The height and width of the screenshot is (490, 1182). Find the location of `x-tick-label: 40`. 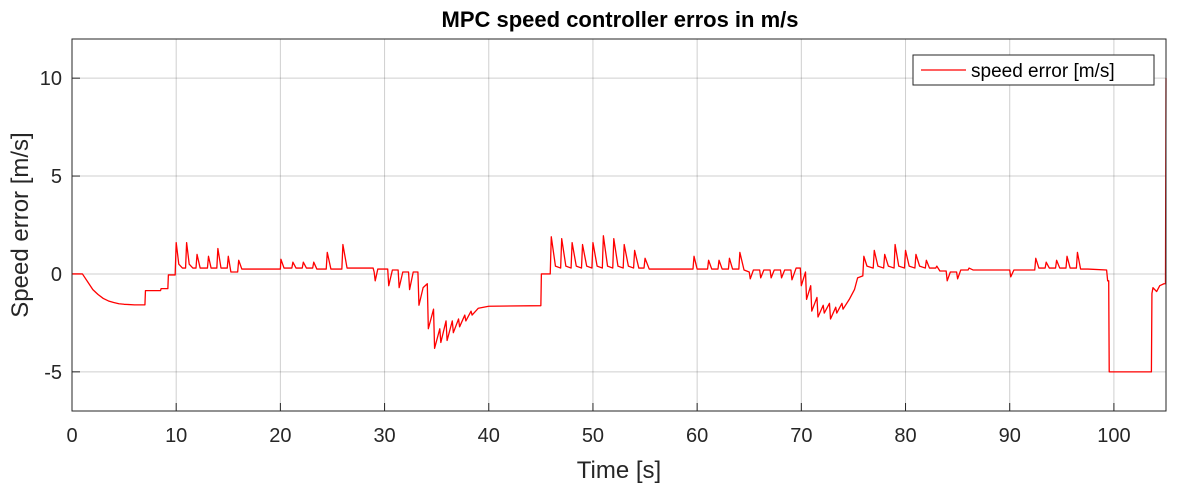

x-tick-label: 40 is located at coordinates (489, 436).